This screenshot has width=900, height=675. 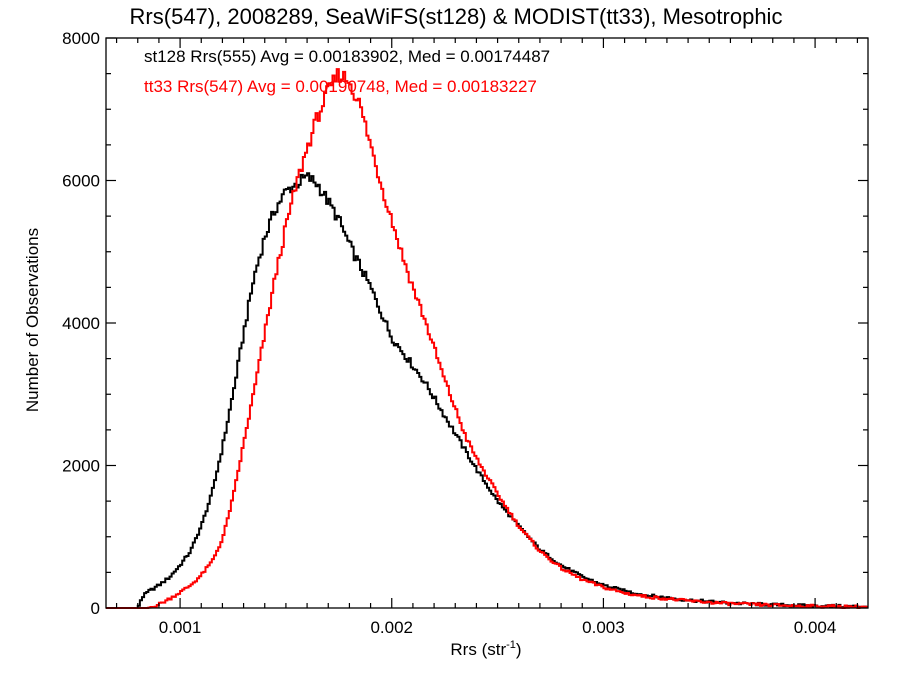 What do you see at coordinates (81, 38) in the screenshot?
I see `y-tick-label: 8000` at bounding box center [81, 38].